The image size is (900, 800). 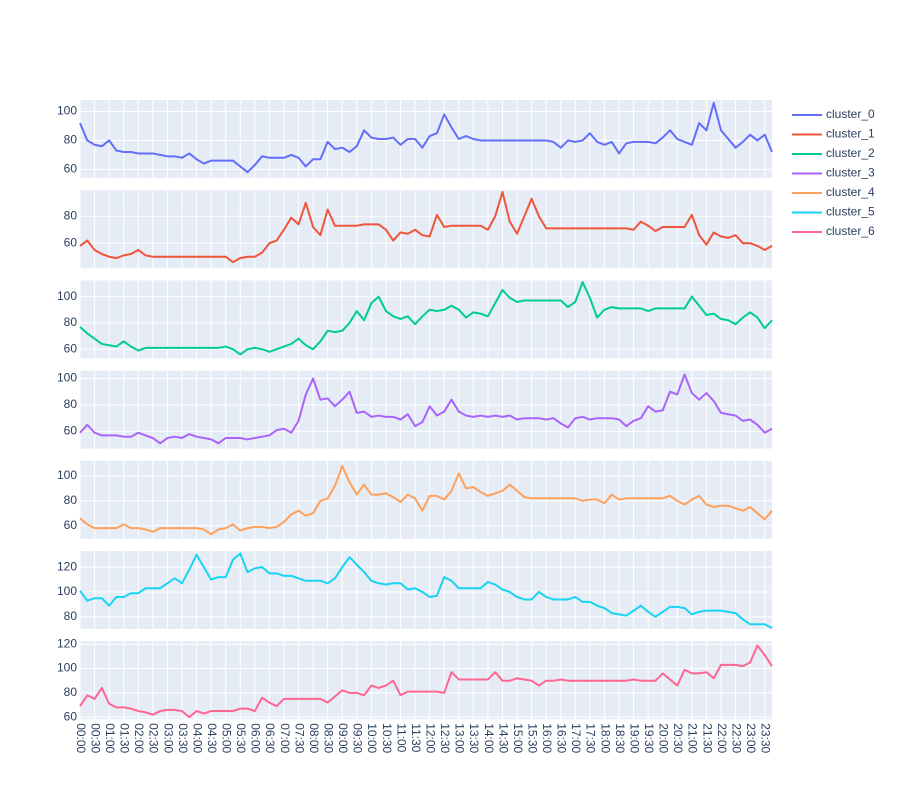 I want to click on x-tick-label: 00:00, so click(x=81, y=738).